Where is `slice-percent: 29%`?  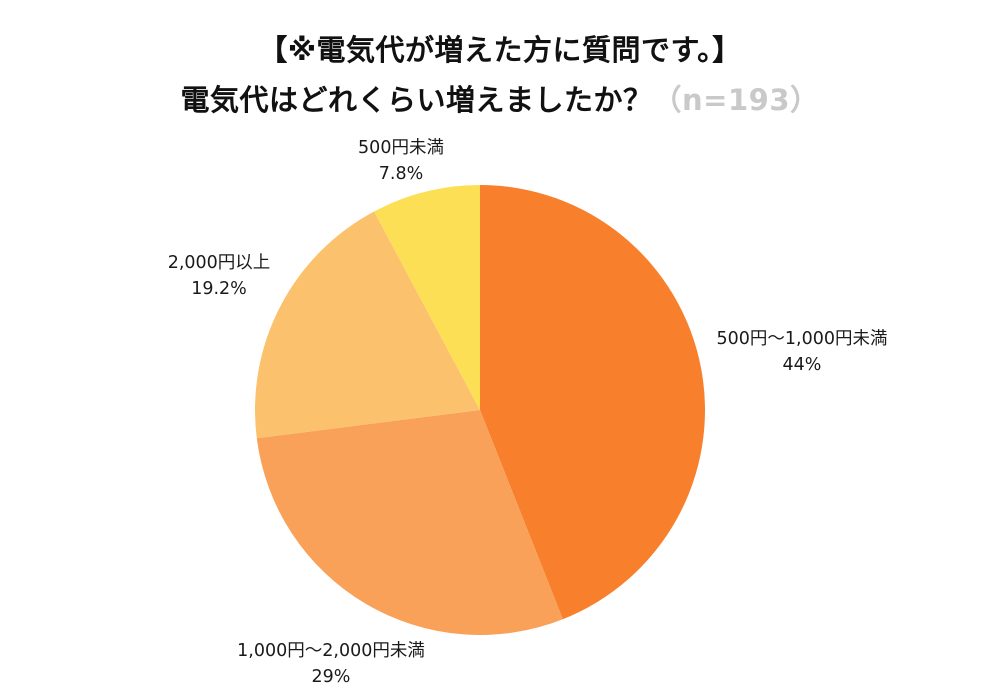 slice-percent: 29% is located at coordinates (331, 677).